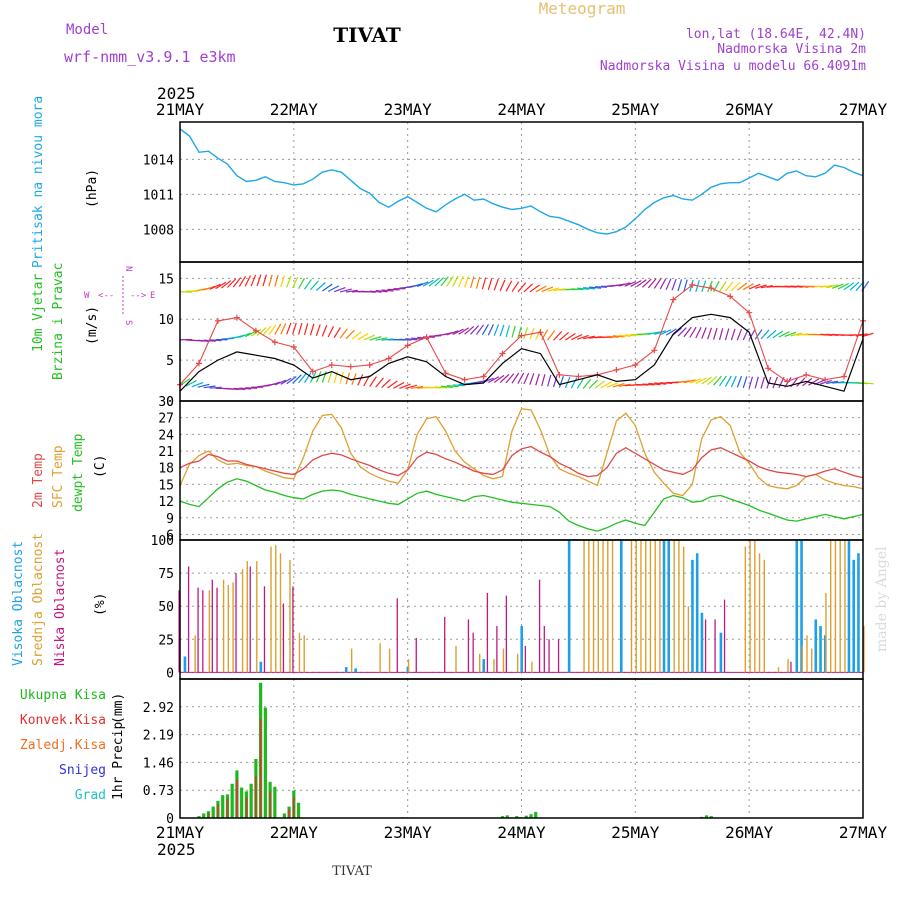 The width and height of the screenshot is (900, 900). I want to click on y-tick-label: 12, so click(166, 502).